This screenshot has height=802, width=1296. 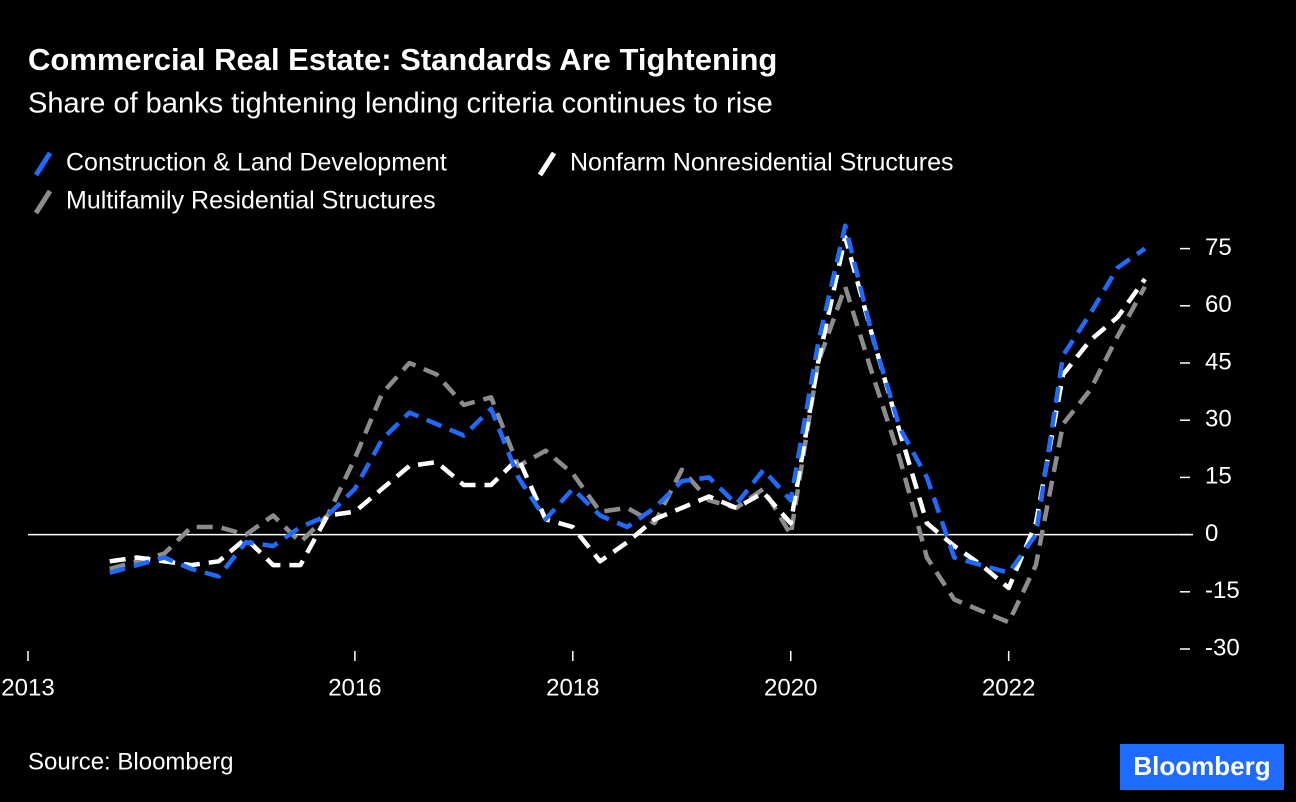 I want to click on y-tick-label: 30, so click(x=1218, y=419).